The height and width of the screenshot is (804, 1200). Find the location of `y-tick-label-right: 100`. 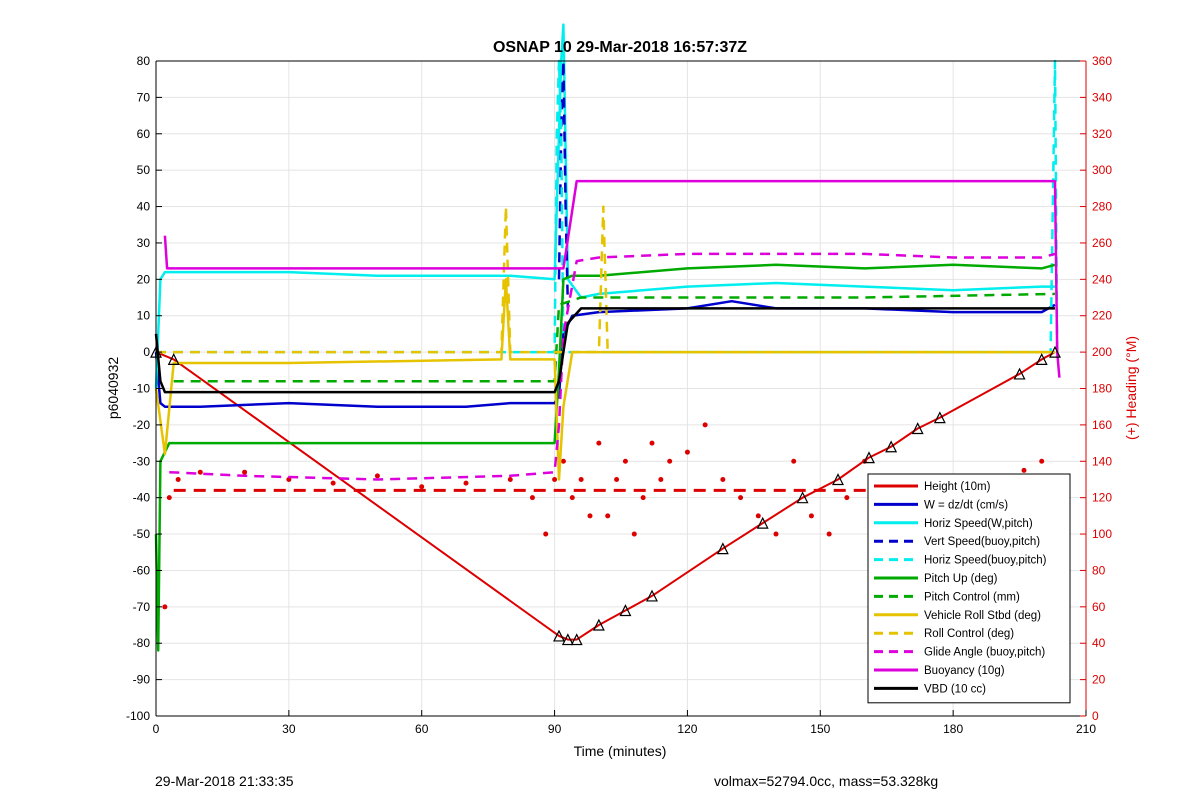

y-tick-label-right: 100 is located at coordinates (1102, 534).